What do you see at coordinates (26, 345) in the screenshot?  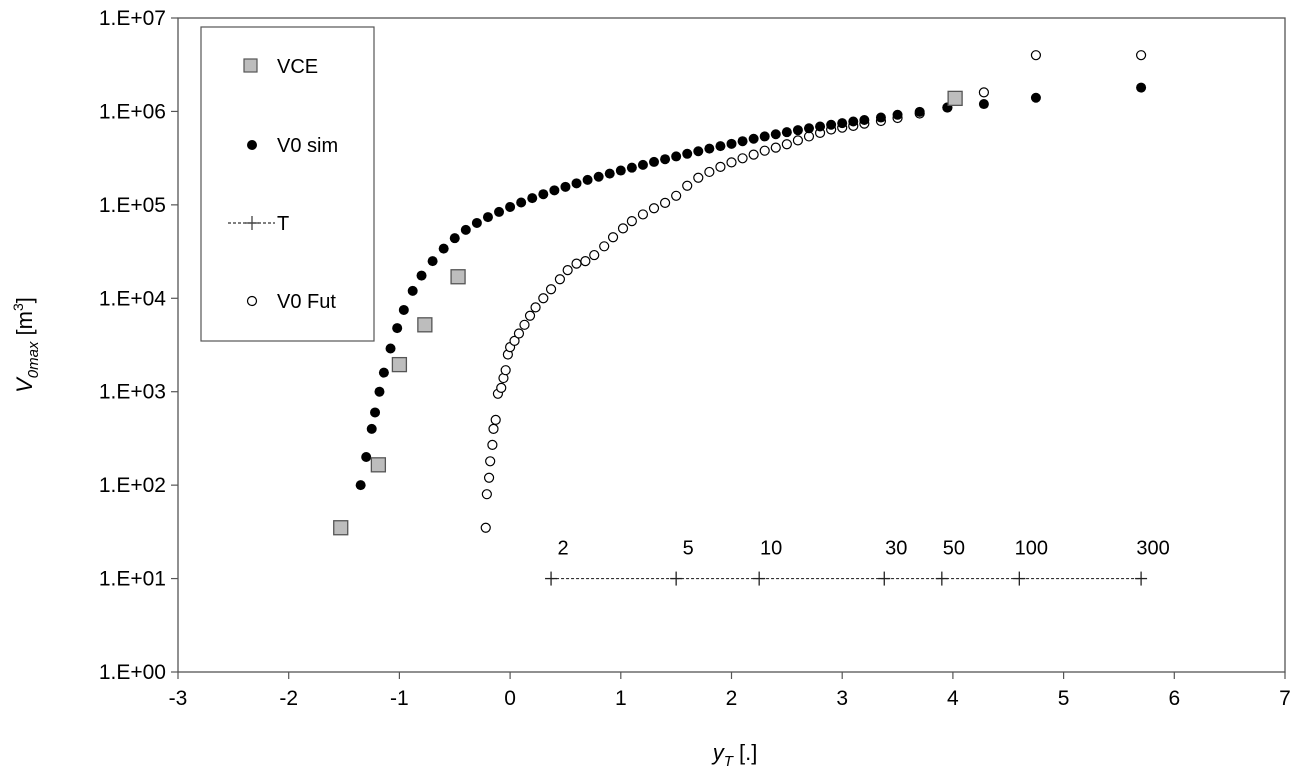 I see `y-axis-title: V0max [m3]` at bounding box center [26, 345].